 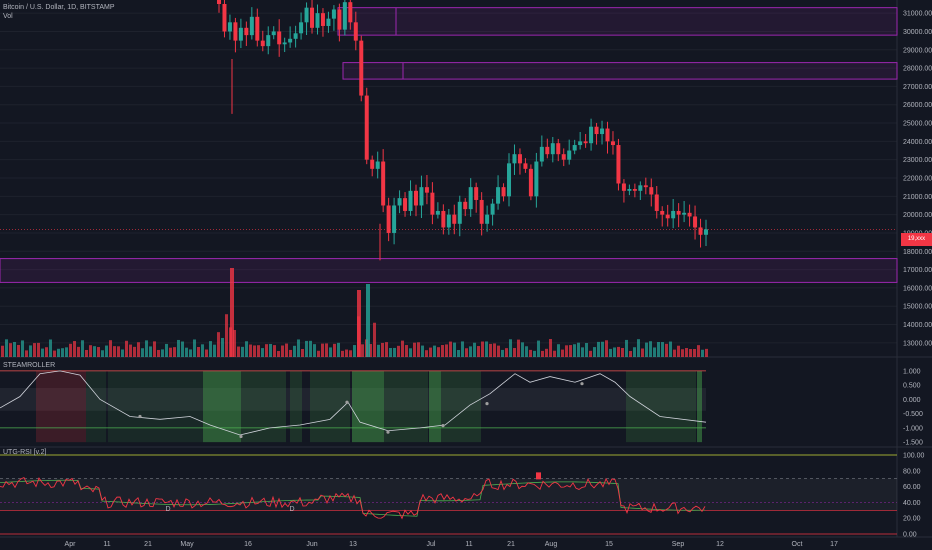 I want to click on osc-axis-label: -1.000, so click(x=913, y=428).